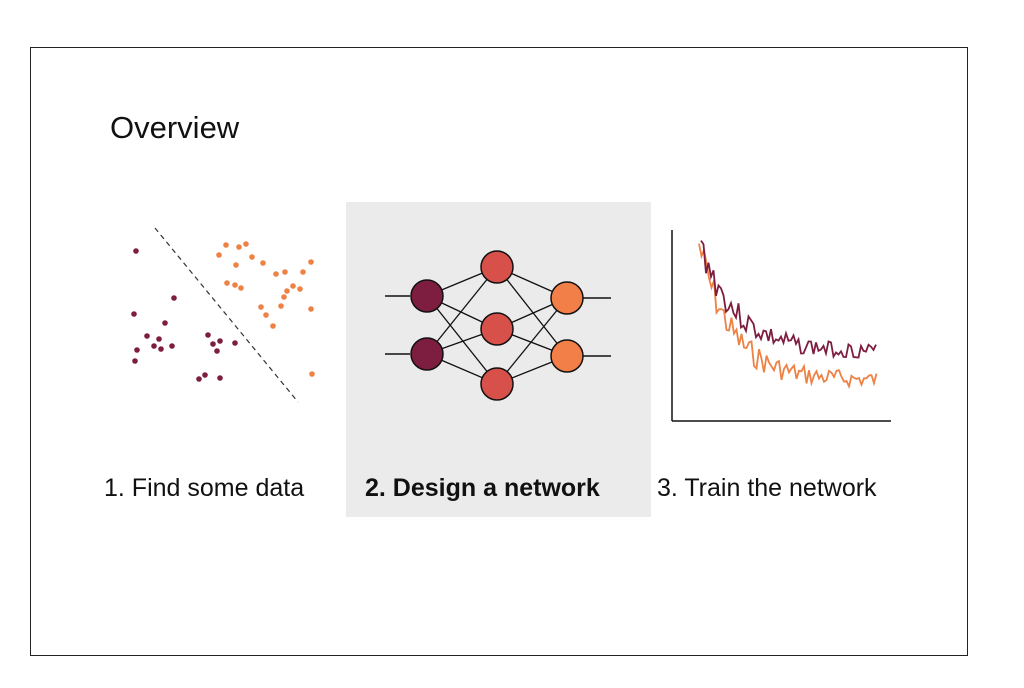  I want to click on page-title: Overview, so click(175, 127).